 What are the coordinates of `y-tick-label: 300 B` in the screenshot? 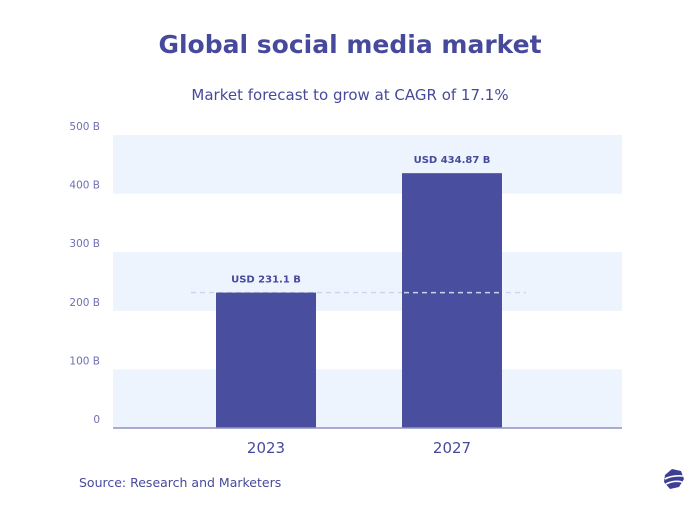 It's located at (84, 244).